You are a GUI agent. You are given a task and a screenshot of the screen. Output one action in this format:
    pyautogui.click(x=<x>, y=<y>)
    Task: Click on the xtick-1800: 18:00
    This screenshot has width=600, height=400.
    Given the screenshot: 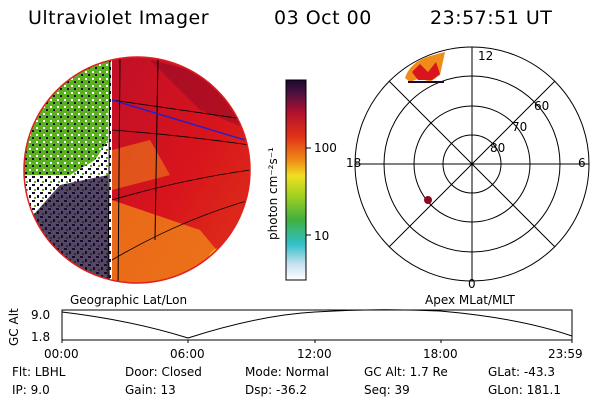 What is the action you would take?
    pyautogui.click(x=440, y=354)
    